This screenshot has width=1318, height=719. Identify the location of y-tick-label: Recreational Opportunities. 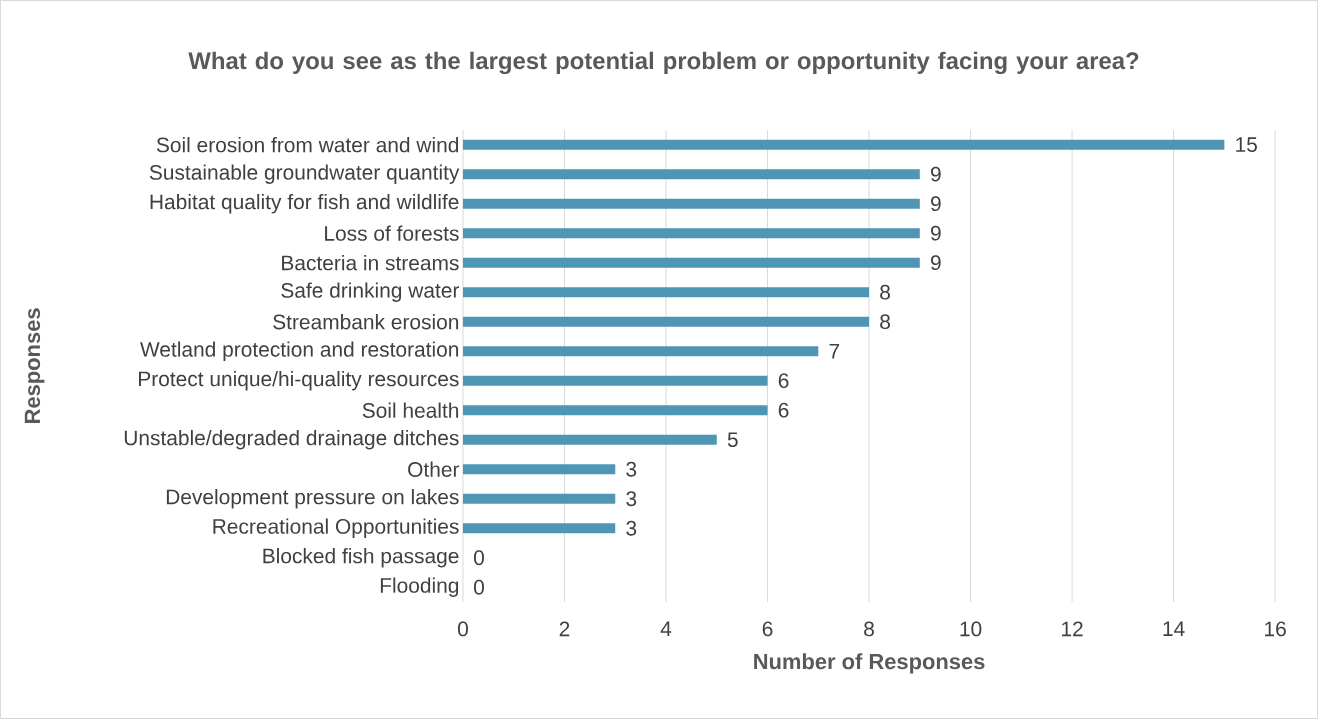
(336, 528).